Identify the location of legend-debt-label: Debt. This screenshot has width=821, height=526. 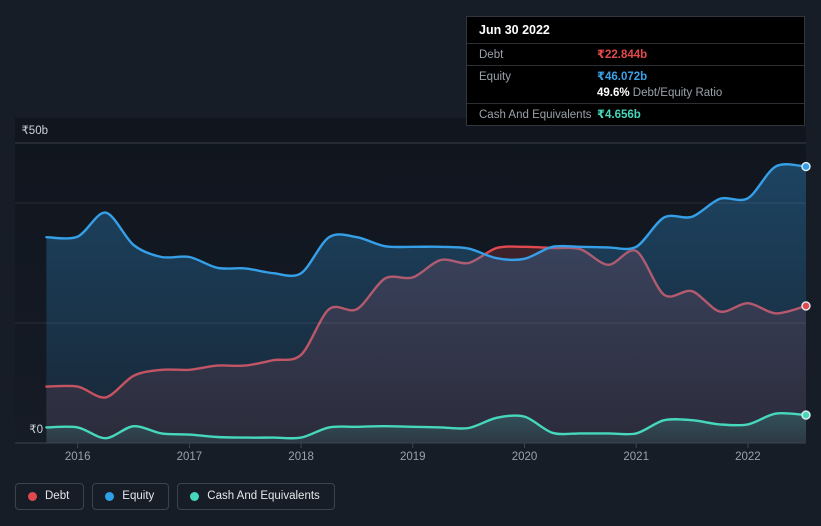
(57, 496).